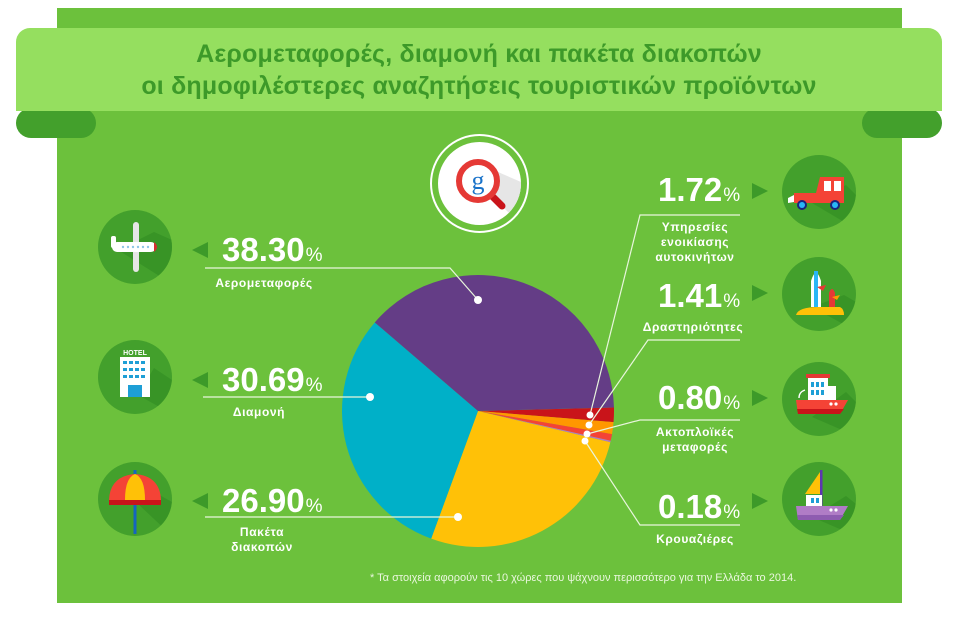 The image size is (960, 620). What do you see at coordinates (259, 412) in the screenshot?
I see `label-accommodation: Διαμονή` at bounding box center [259, 412].